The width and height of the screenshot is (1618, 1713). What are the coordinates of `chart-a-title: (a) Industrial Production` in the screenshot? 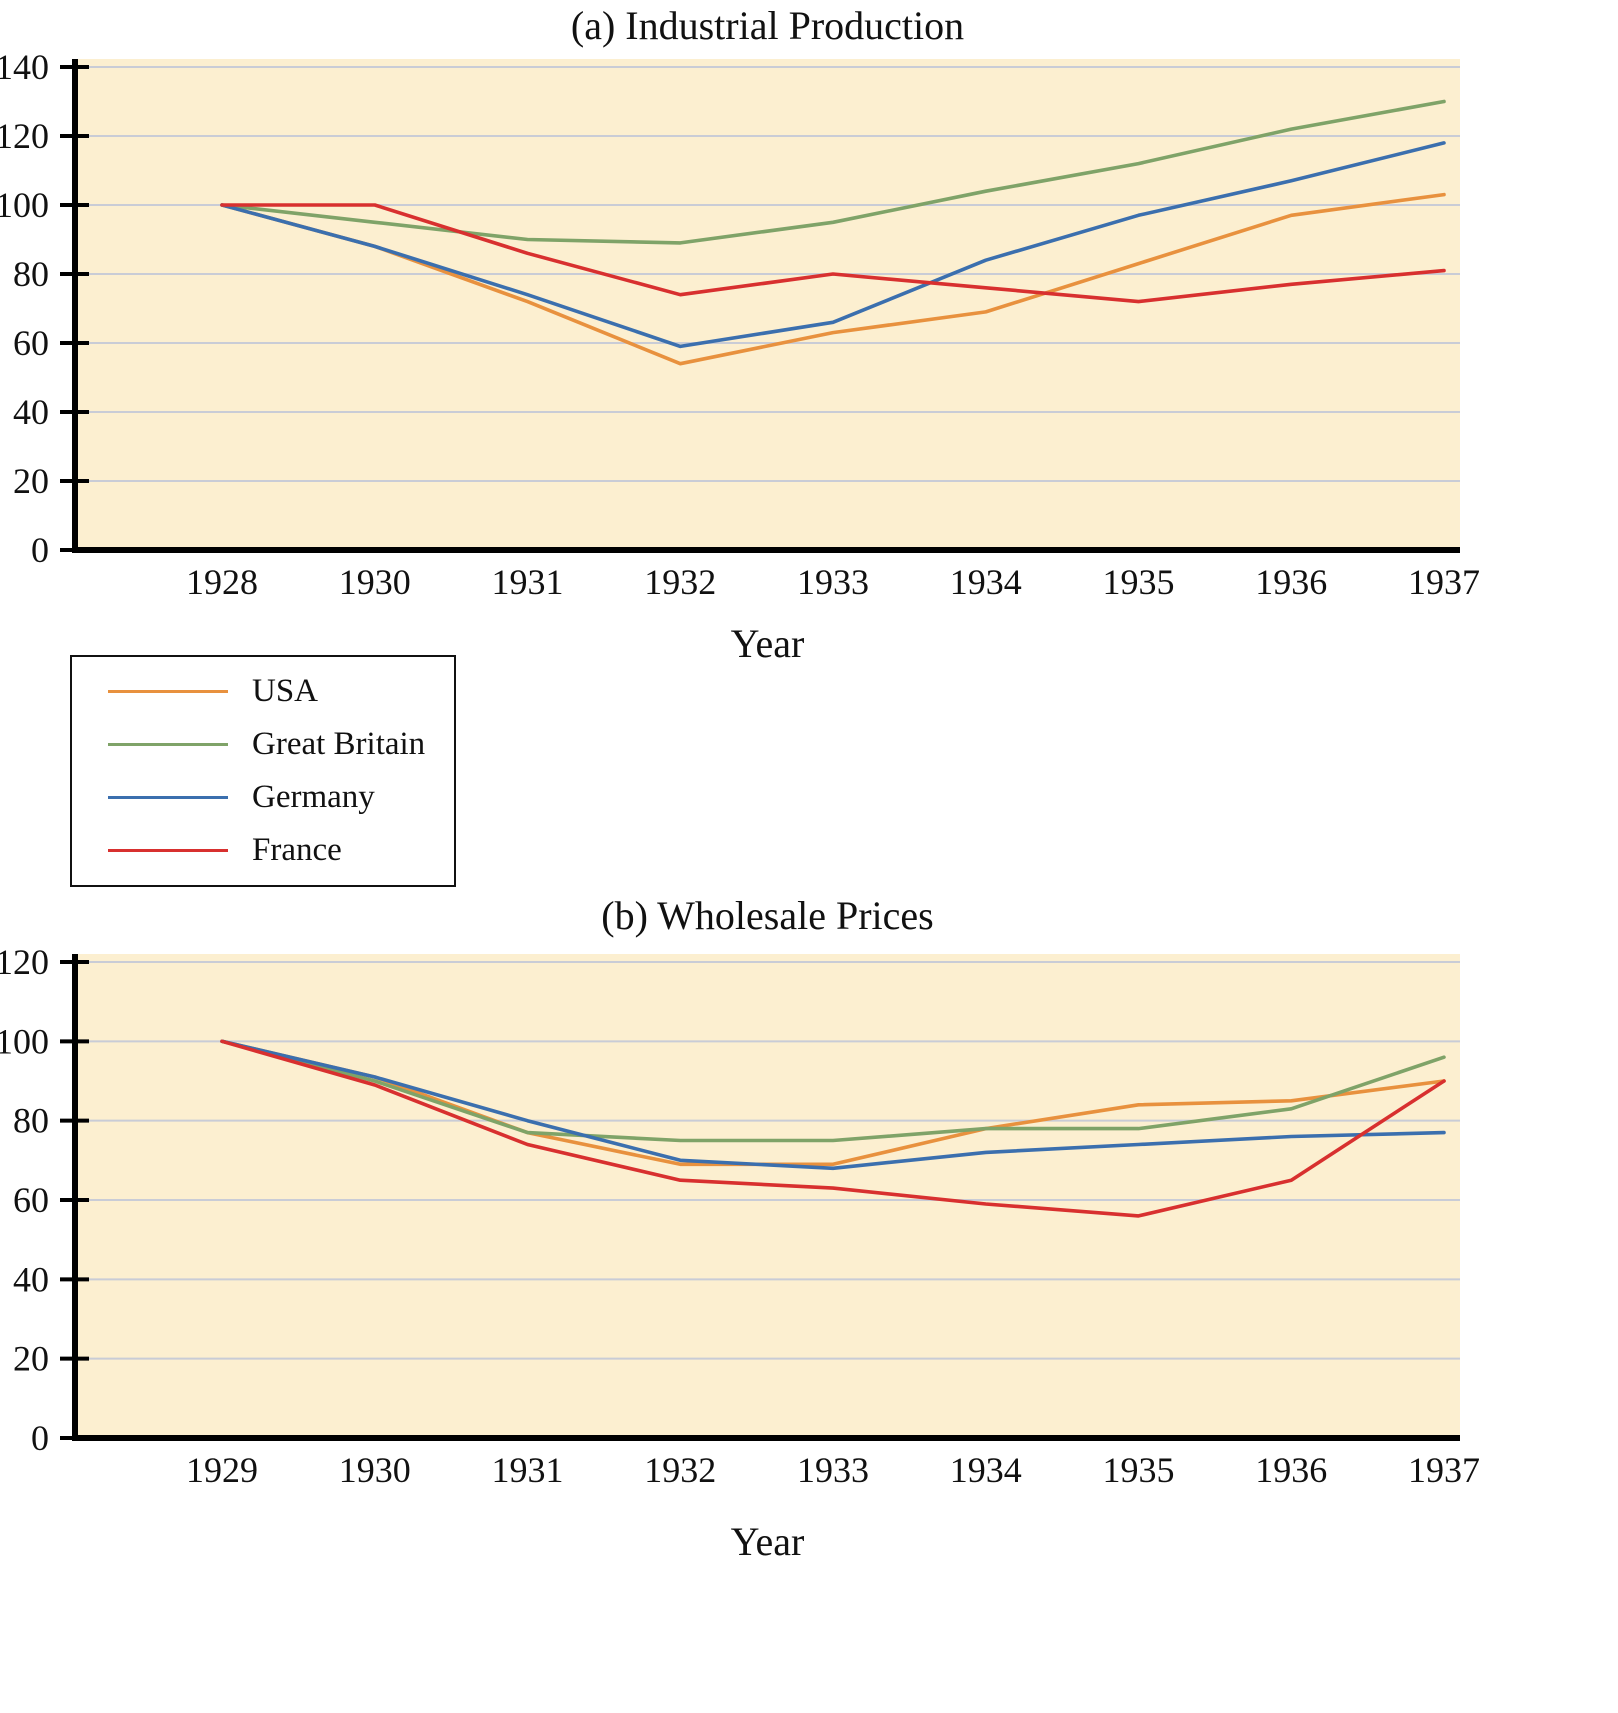 It's located at (767, 25).